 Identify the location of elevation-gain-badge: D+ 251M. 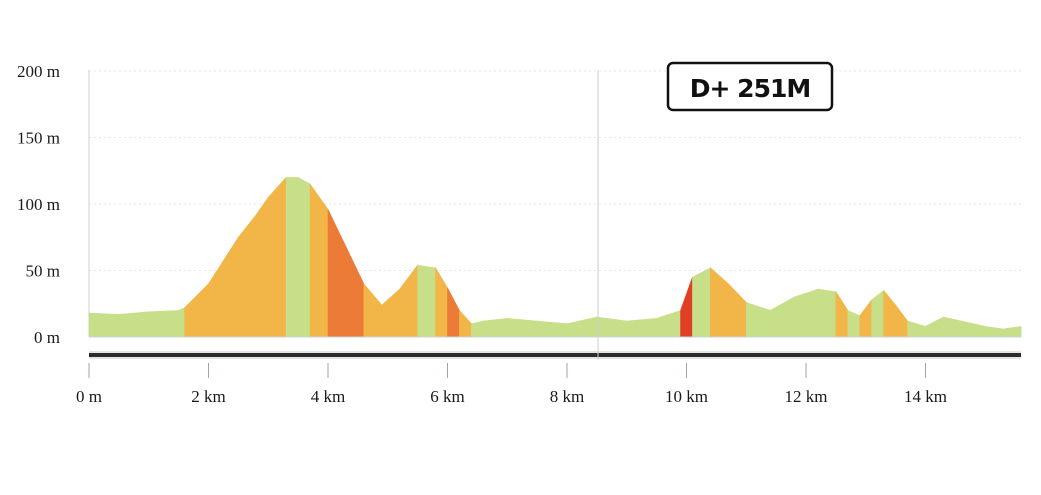
(750, 86).